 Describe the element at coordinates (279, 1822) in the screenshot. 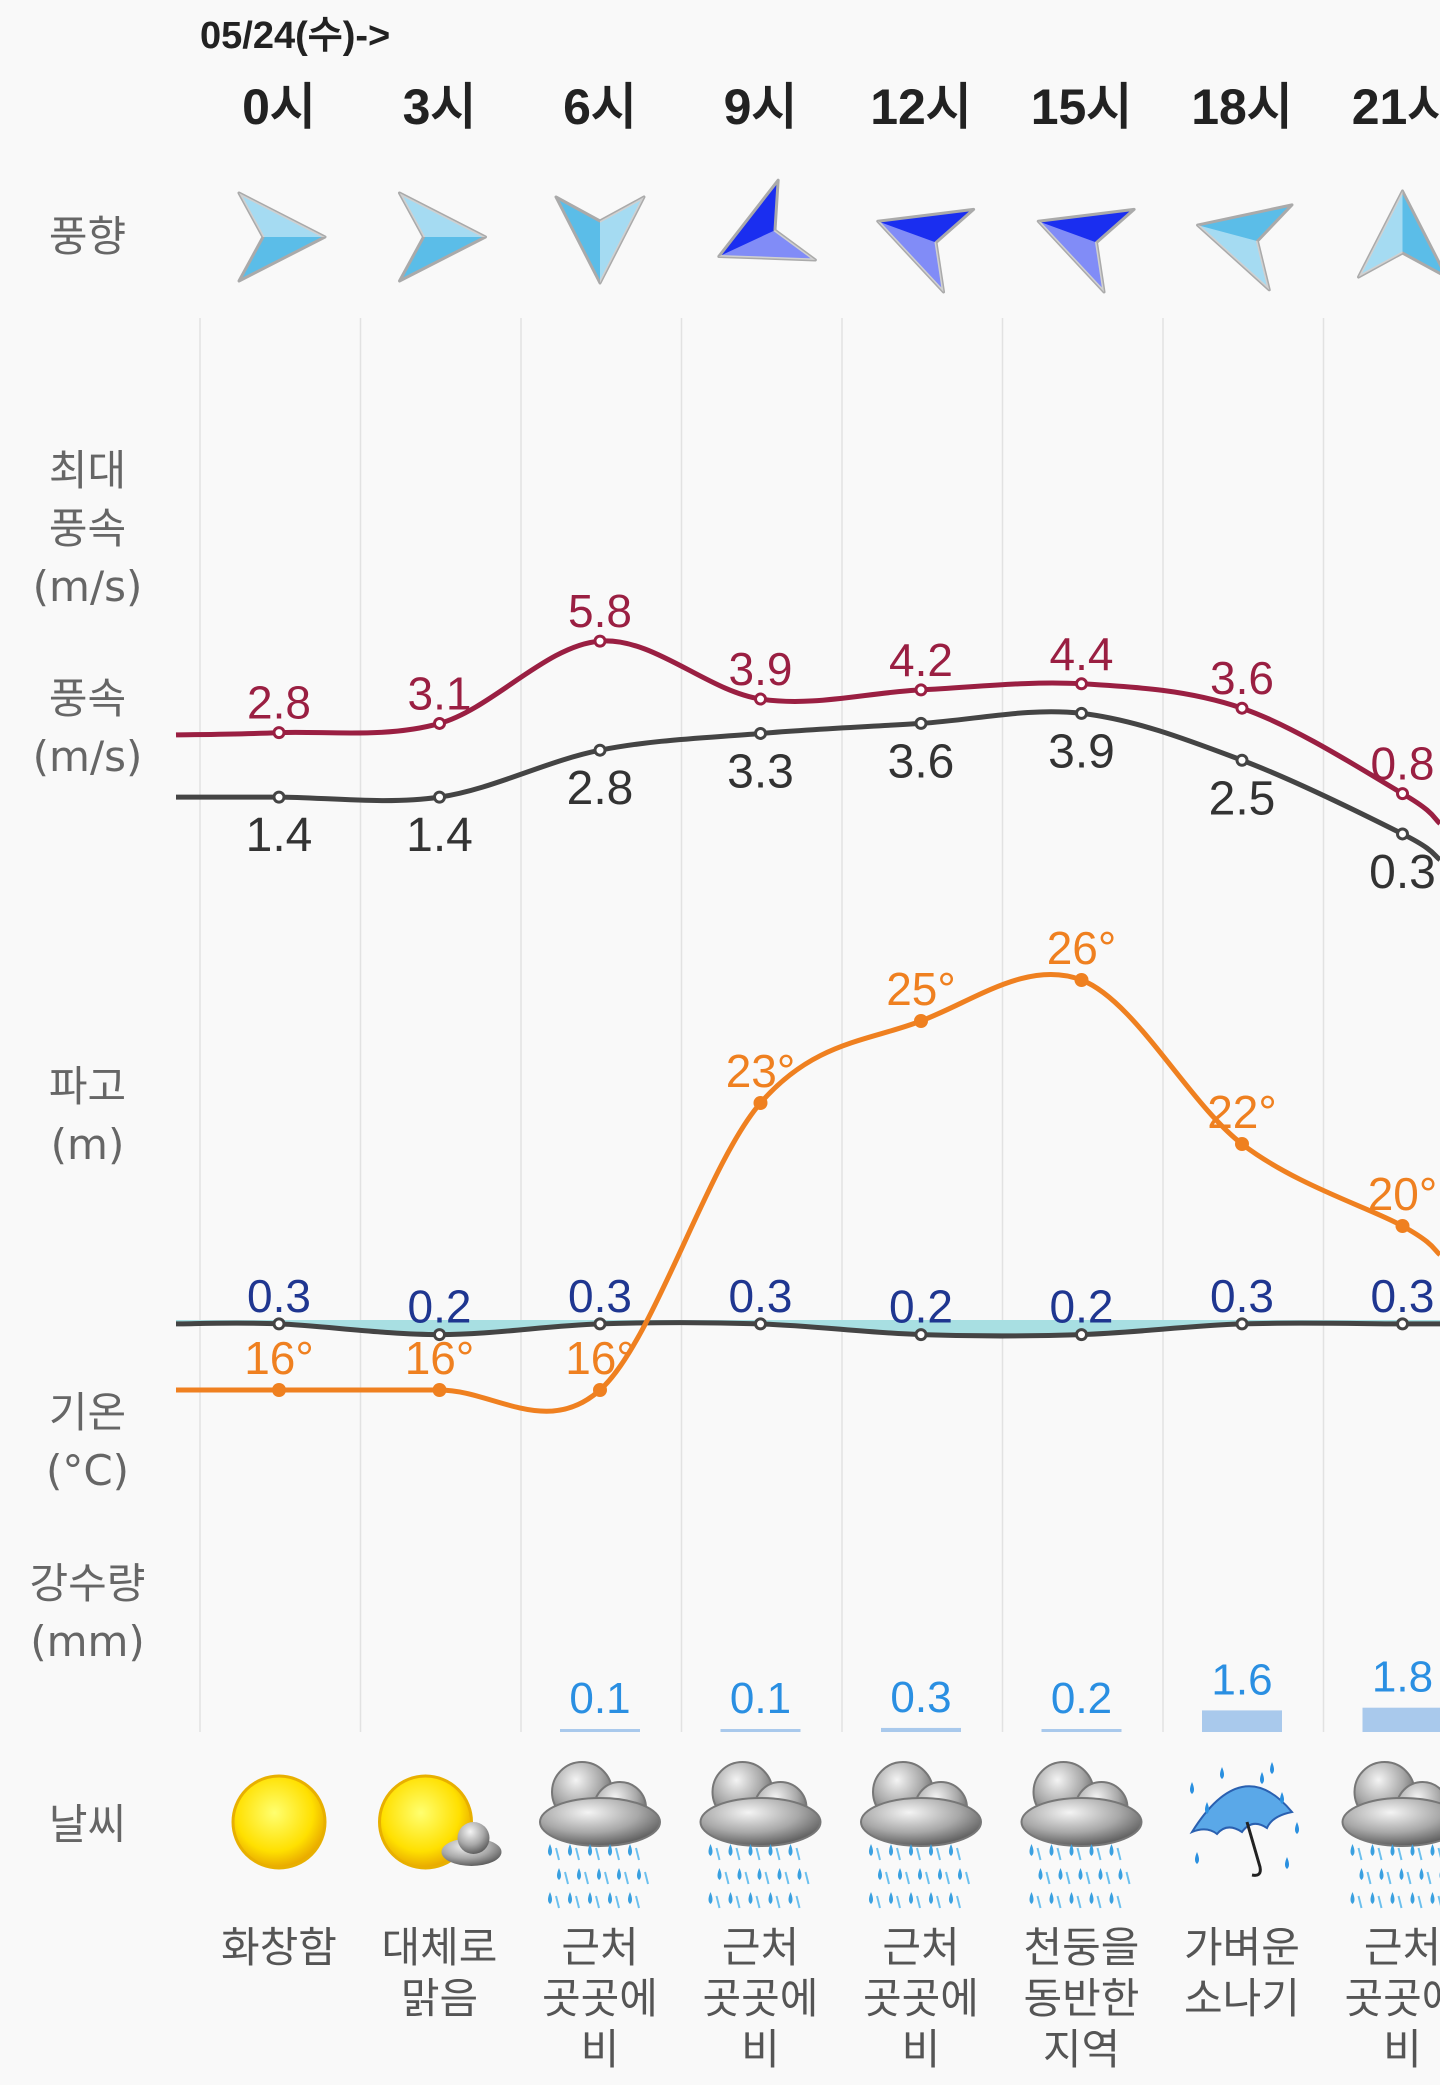

I see `sun-icon` at that location.